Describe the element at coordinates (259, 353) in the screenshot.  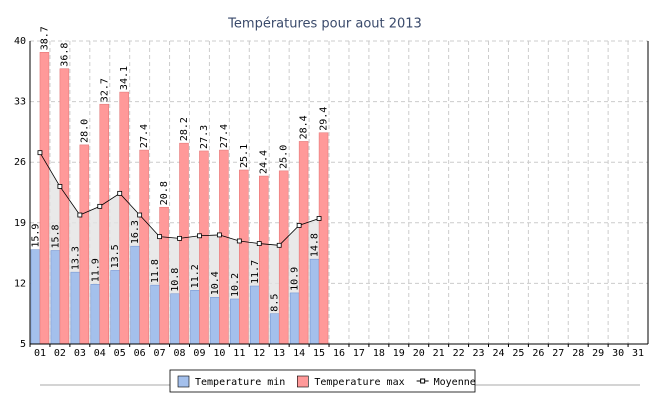
I see `x-tick-label: 12` at that location.